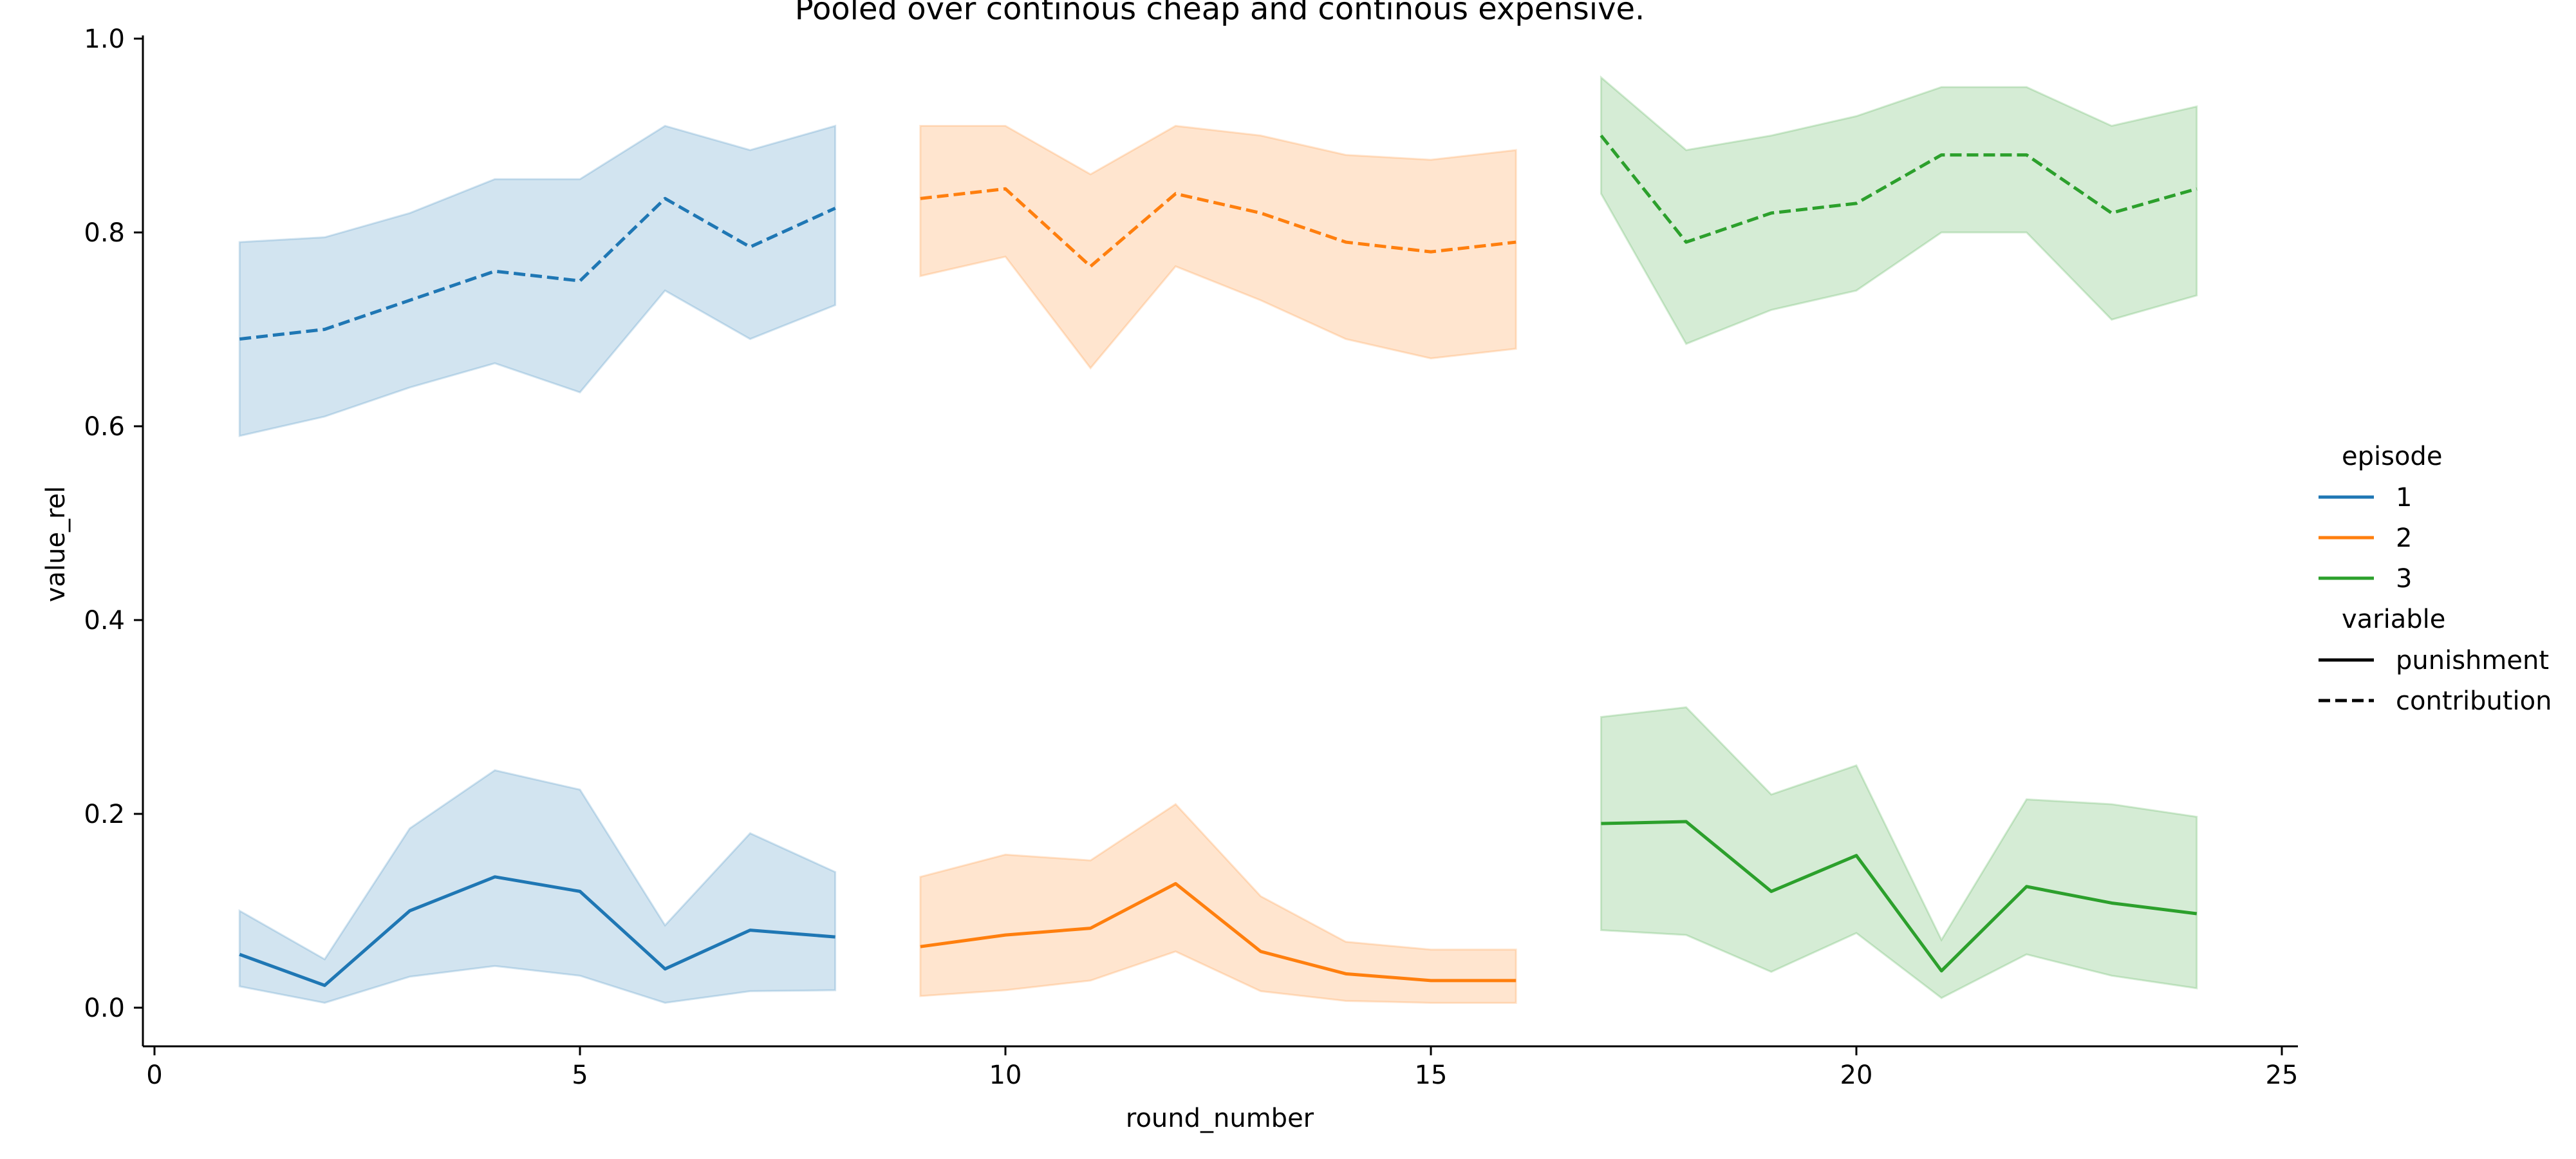 The image size is (2576, 1159). I want to click on y-tick-label: 0.2, so click(104, 814).